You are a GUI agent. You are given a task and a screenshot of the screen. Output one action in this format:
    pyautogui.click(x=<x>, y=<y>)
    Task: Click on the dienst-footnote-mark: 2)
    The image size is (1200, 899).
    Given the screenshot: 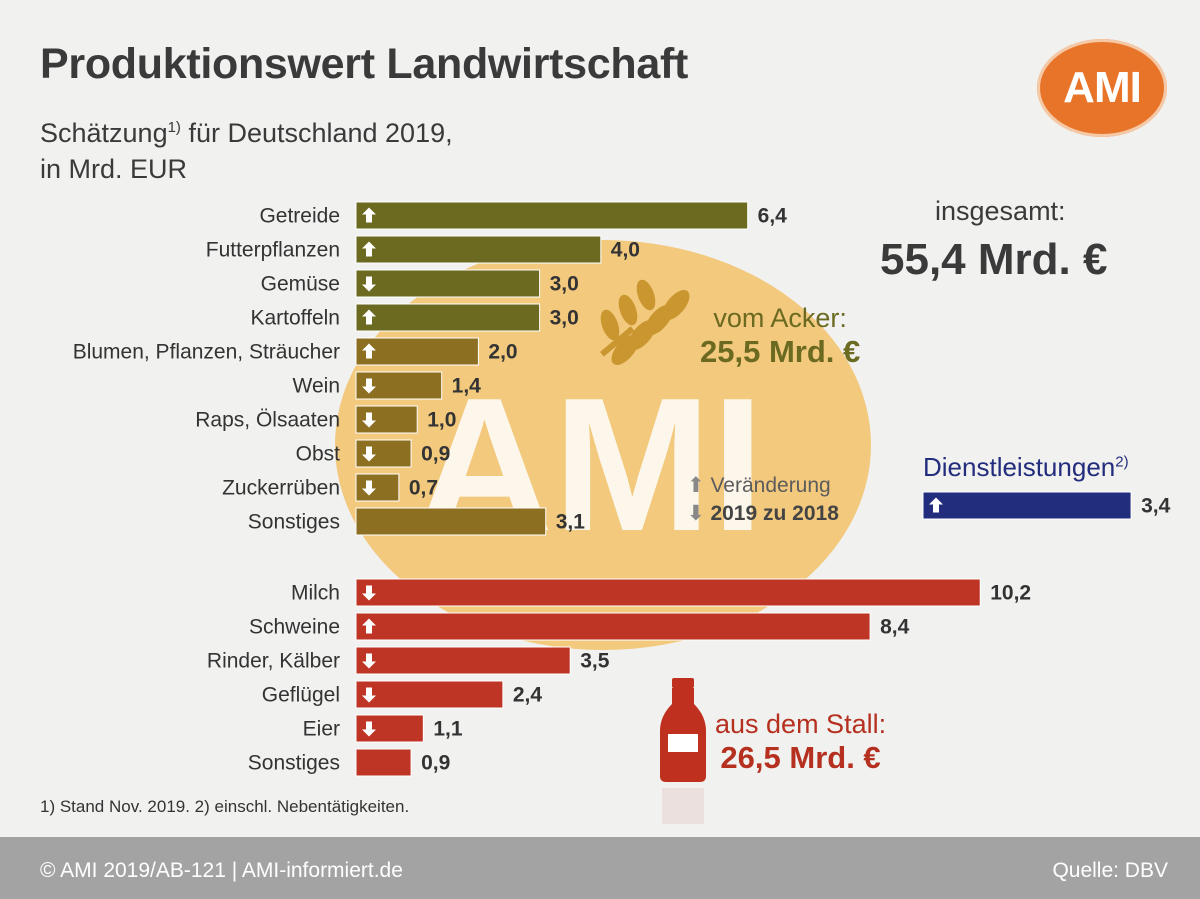 What is the action you would take?
    pyautogui.click(x=1122, y=462)
    